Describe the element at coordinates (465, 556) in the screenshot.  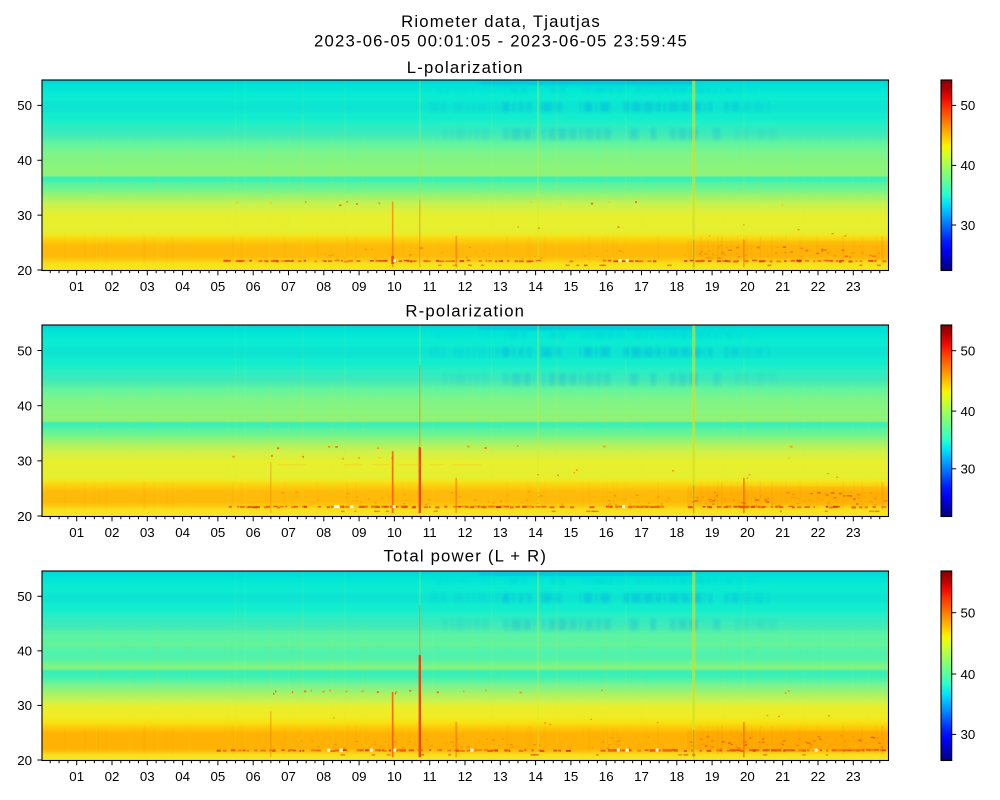
I see `svg-text: Total power (L + R)` at that location.